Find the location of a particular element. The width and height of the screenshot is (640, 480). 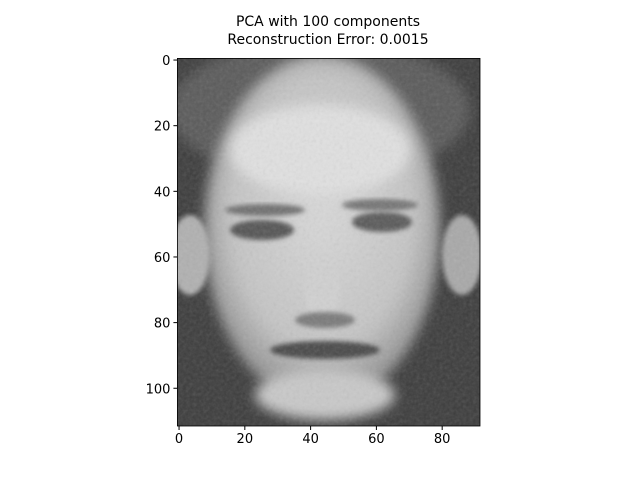

x-tick-label: 80 is located at coordinates (442, 439).